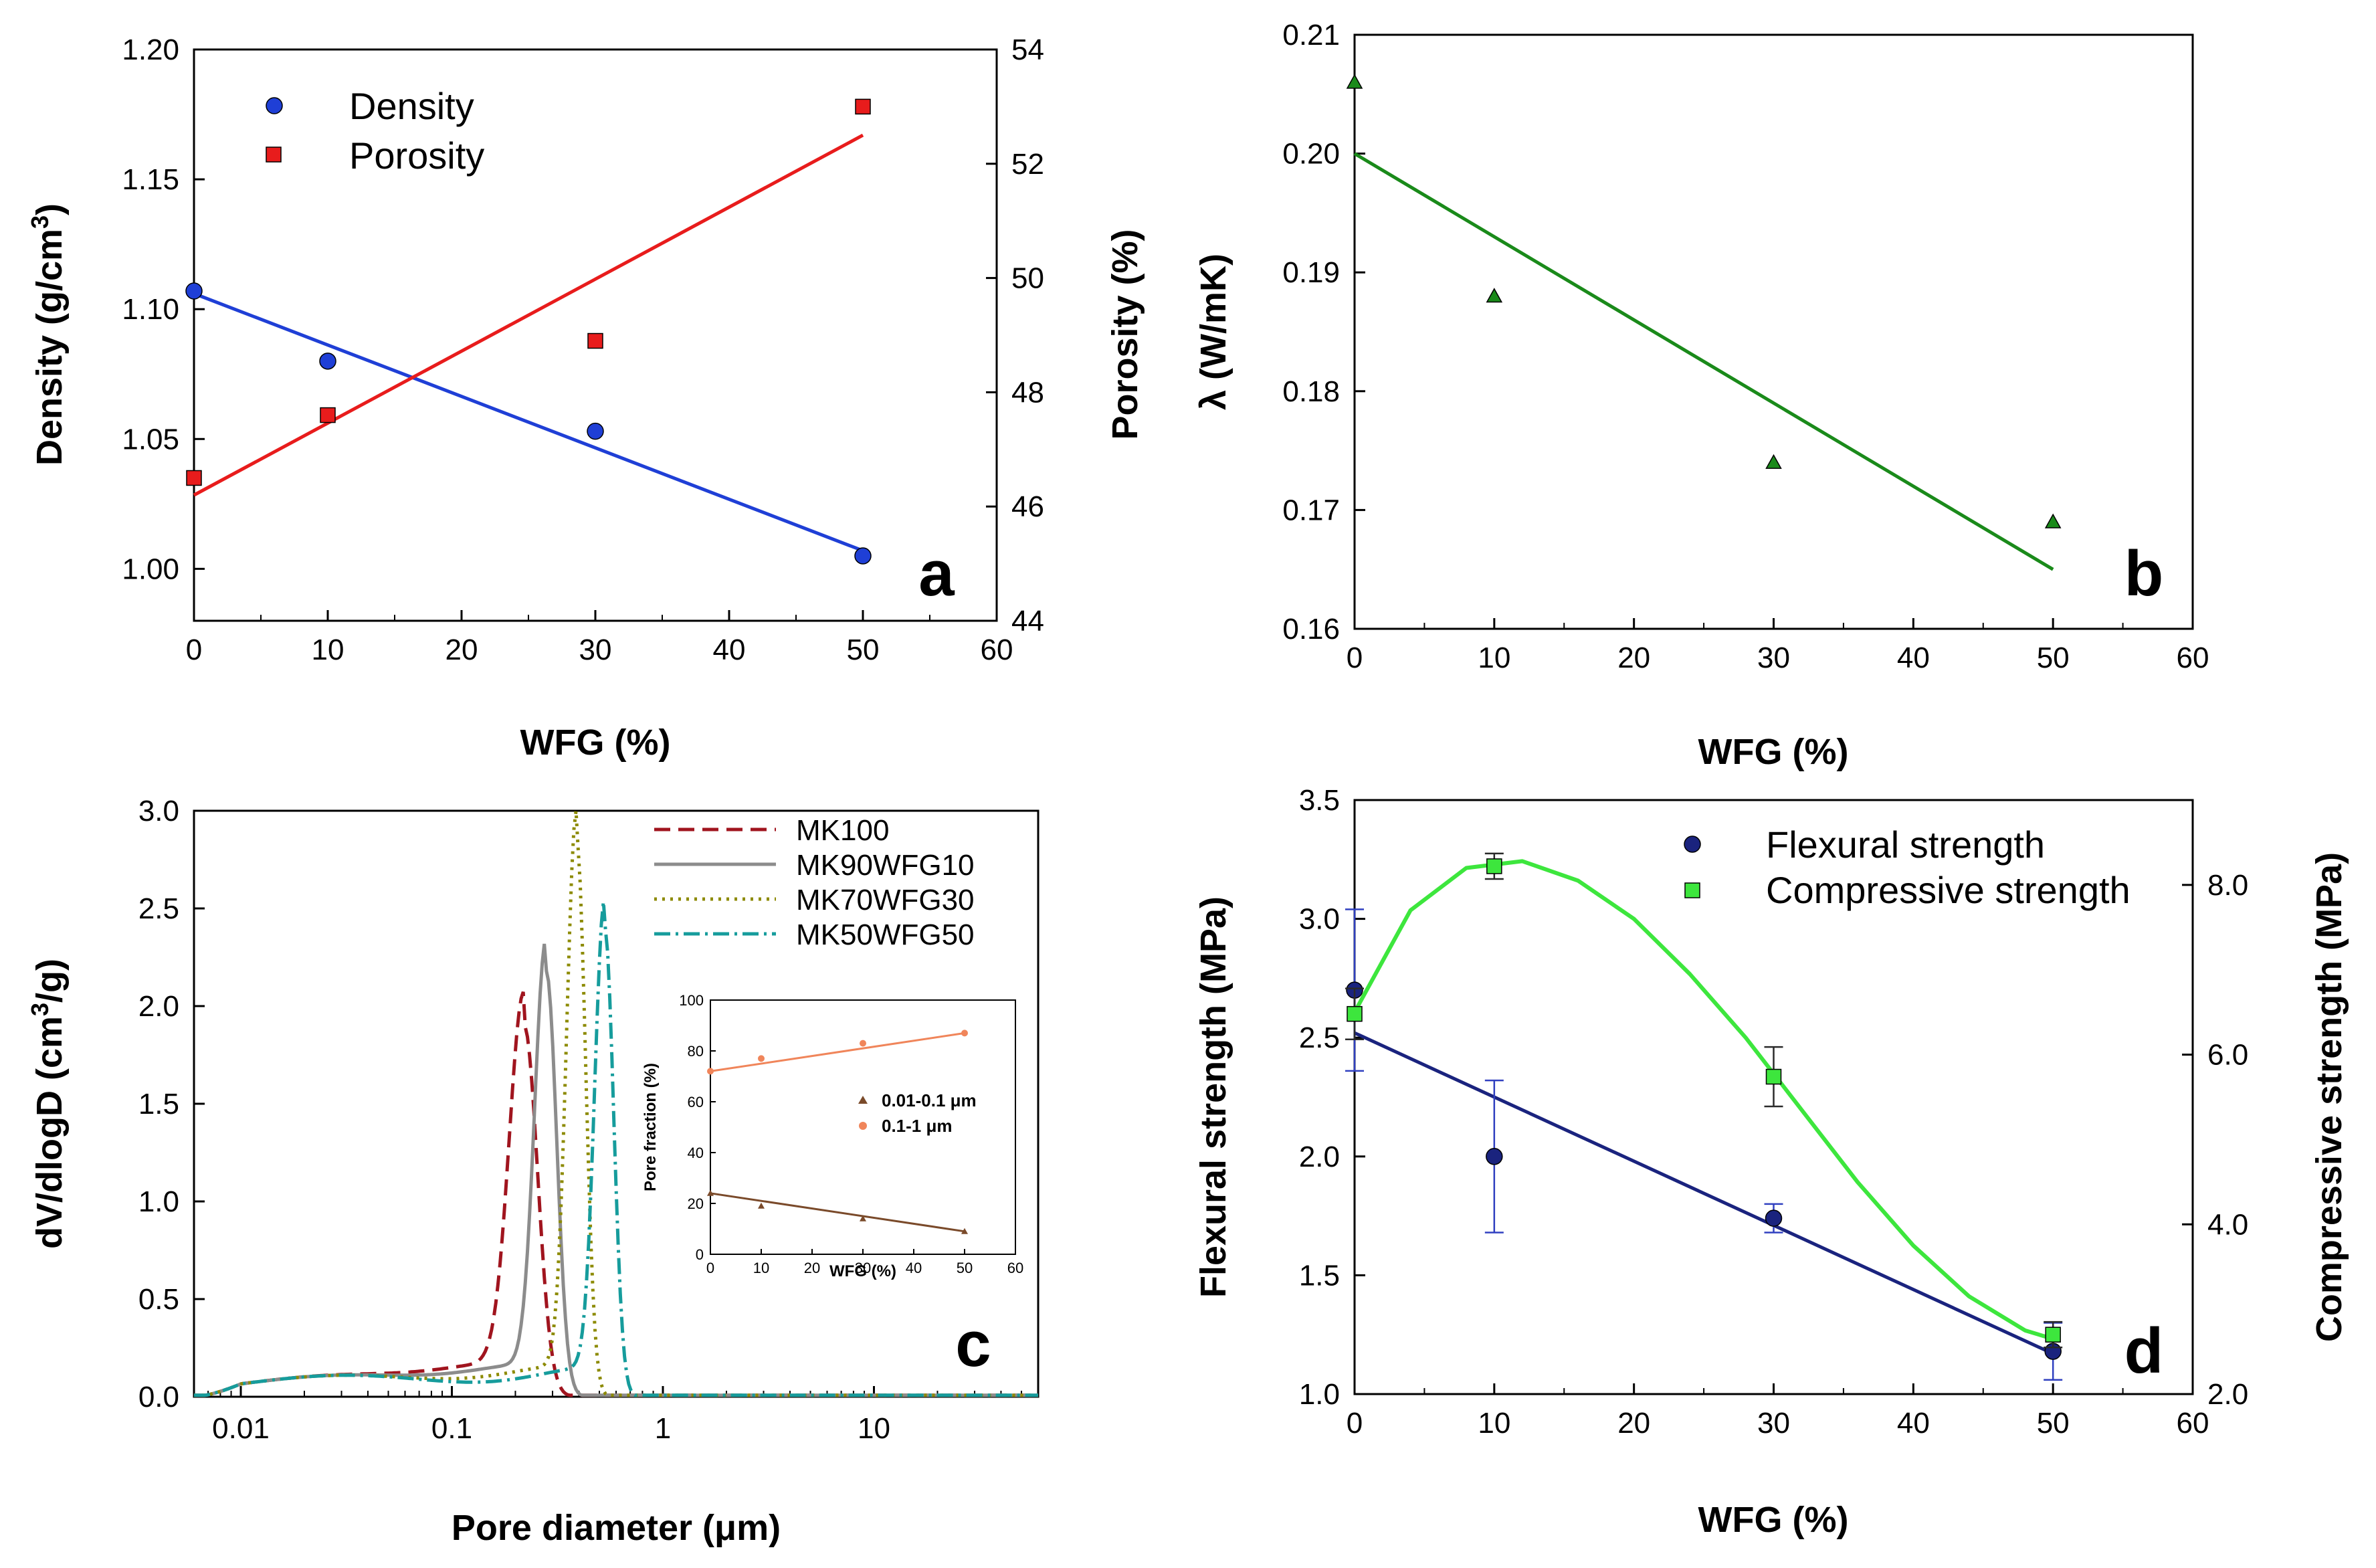 This screenshot has width=2376, height=1568. I want to click on inset-x-tick-label: 60, so click(1015, 1268).